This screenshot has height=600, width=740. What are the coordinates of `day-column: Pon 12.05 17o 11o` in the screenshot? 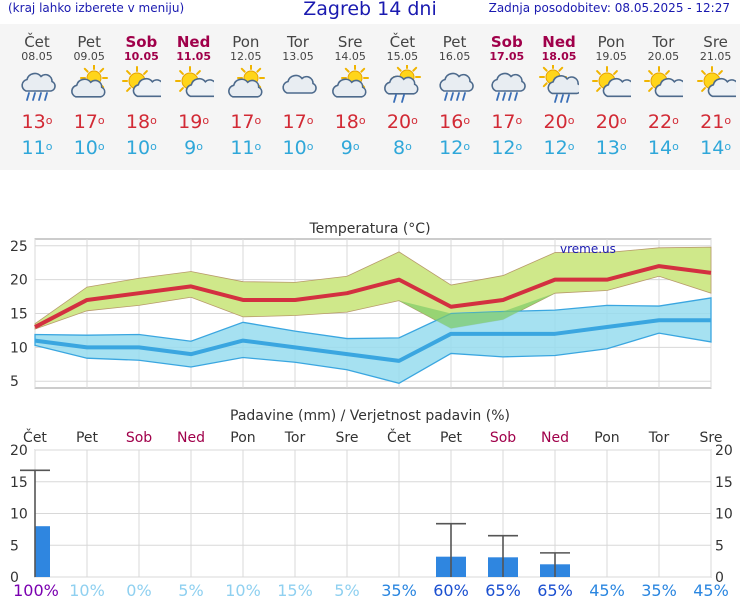 It's located at (246, 91).